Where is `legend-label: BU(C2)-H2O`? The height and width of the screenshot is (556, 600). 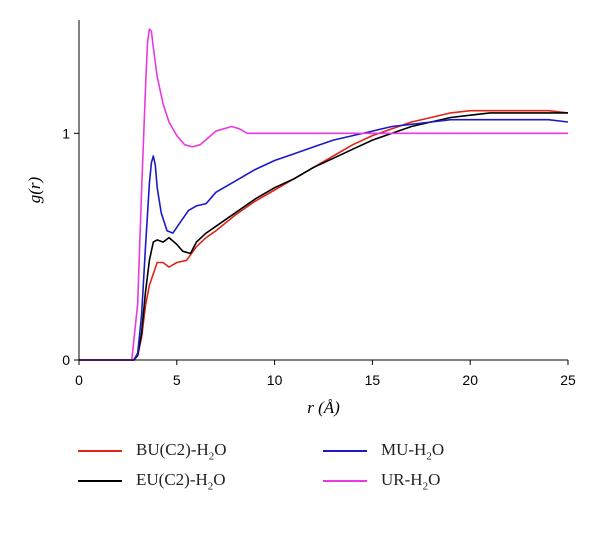
legend-label: BU(C2)-H2O is located at coordinates (181, 451).